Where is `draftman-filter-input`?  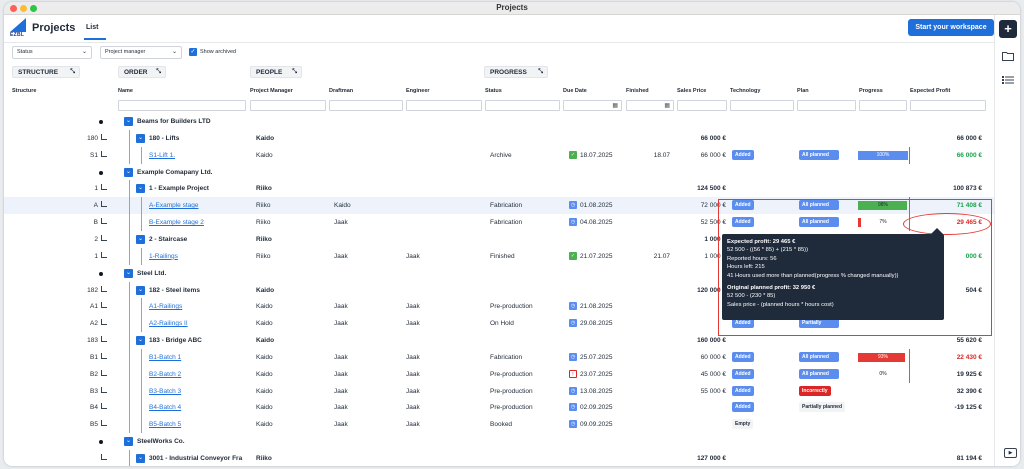
draftman-filter-input is located at coordinates (366, 105).